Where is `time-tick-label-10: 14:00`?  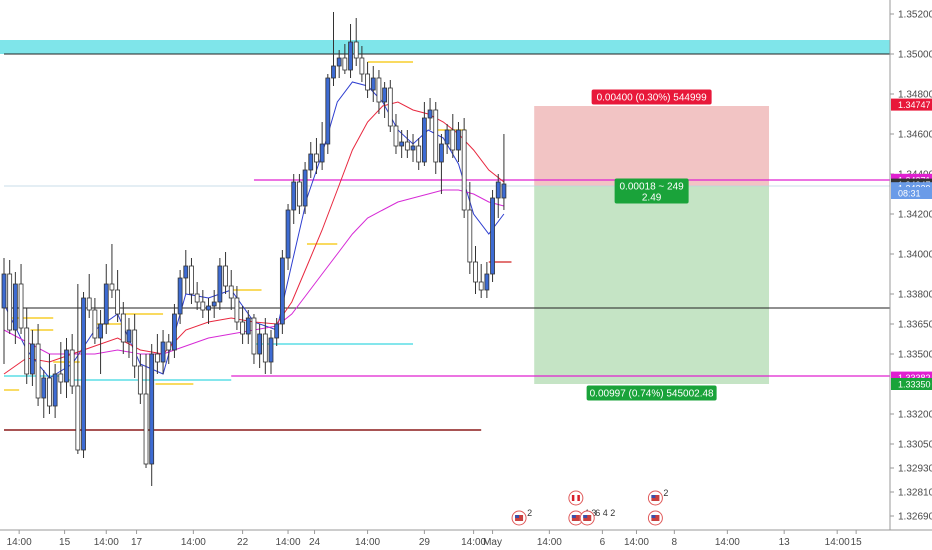 time-tick-label-10: 14:00 is located at coordinates (473, 542).